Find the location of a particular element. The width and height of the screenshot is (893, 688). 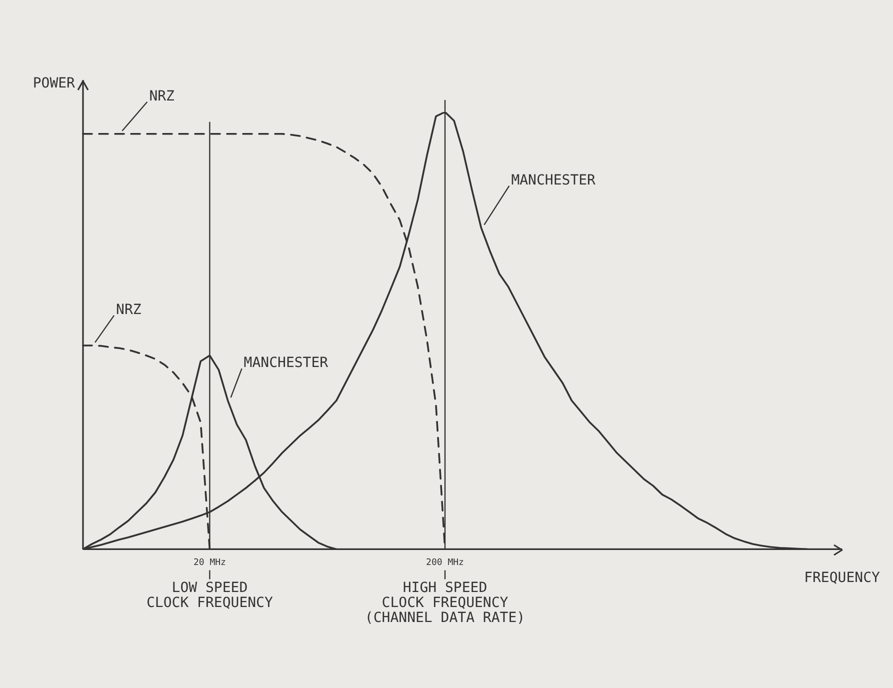

x-tick-label: 20 MHz is located at coordinates (209, 563).